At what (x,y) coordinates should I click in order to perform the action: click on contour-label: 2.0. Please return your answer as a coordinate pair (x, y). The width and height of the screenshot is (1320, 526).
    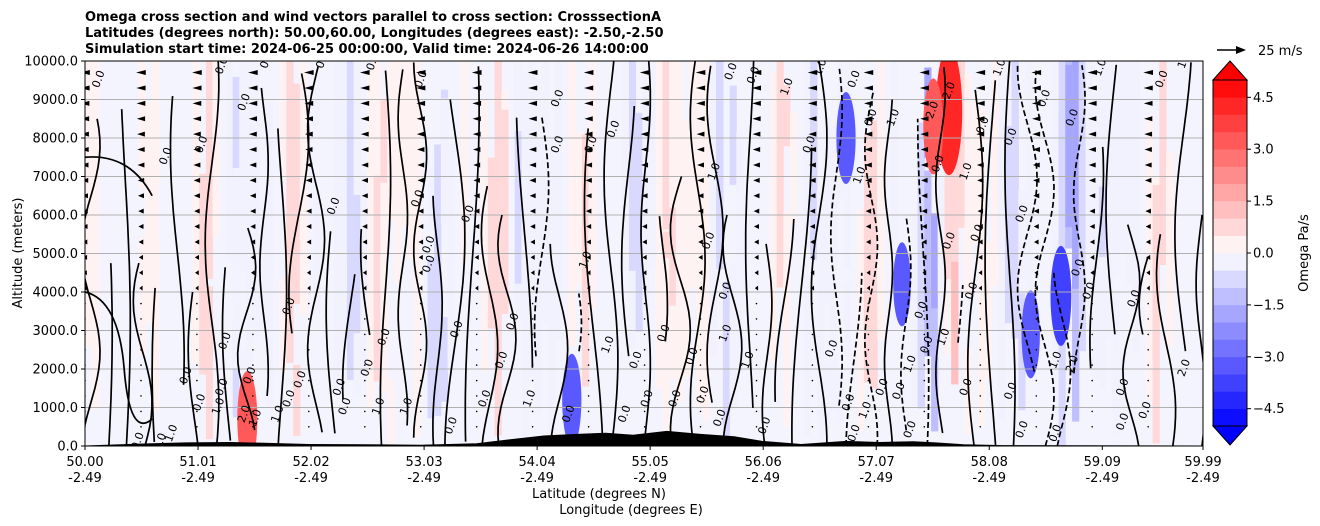
    Looking at the image, I should click on (932, 109).